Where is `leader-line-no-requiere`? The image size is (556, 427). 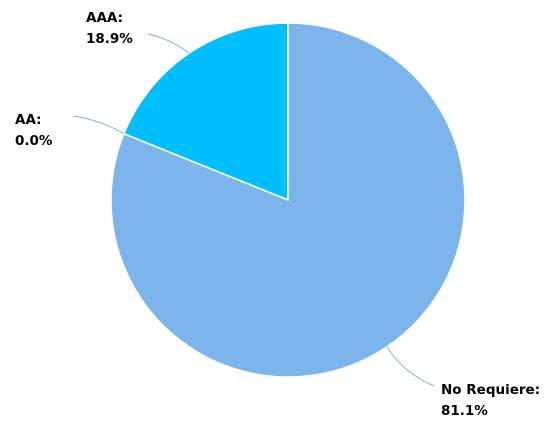
leader-line-no-requiere is located at coordinates (410, 366).